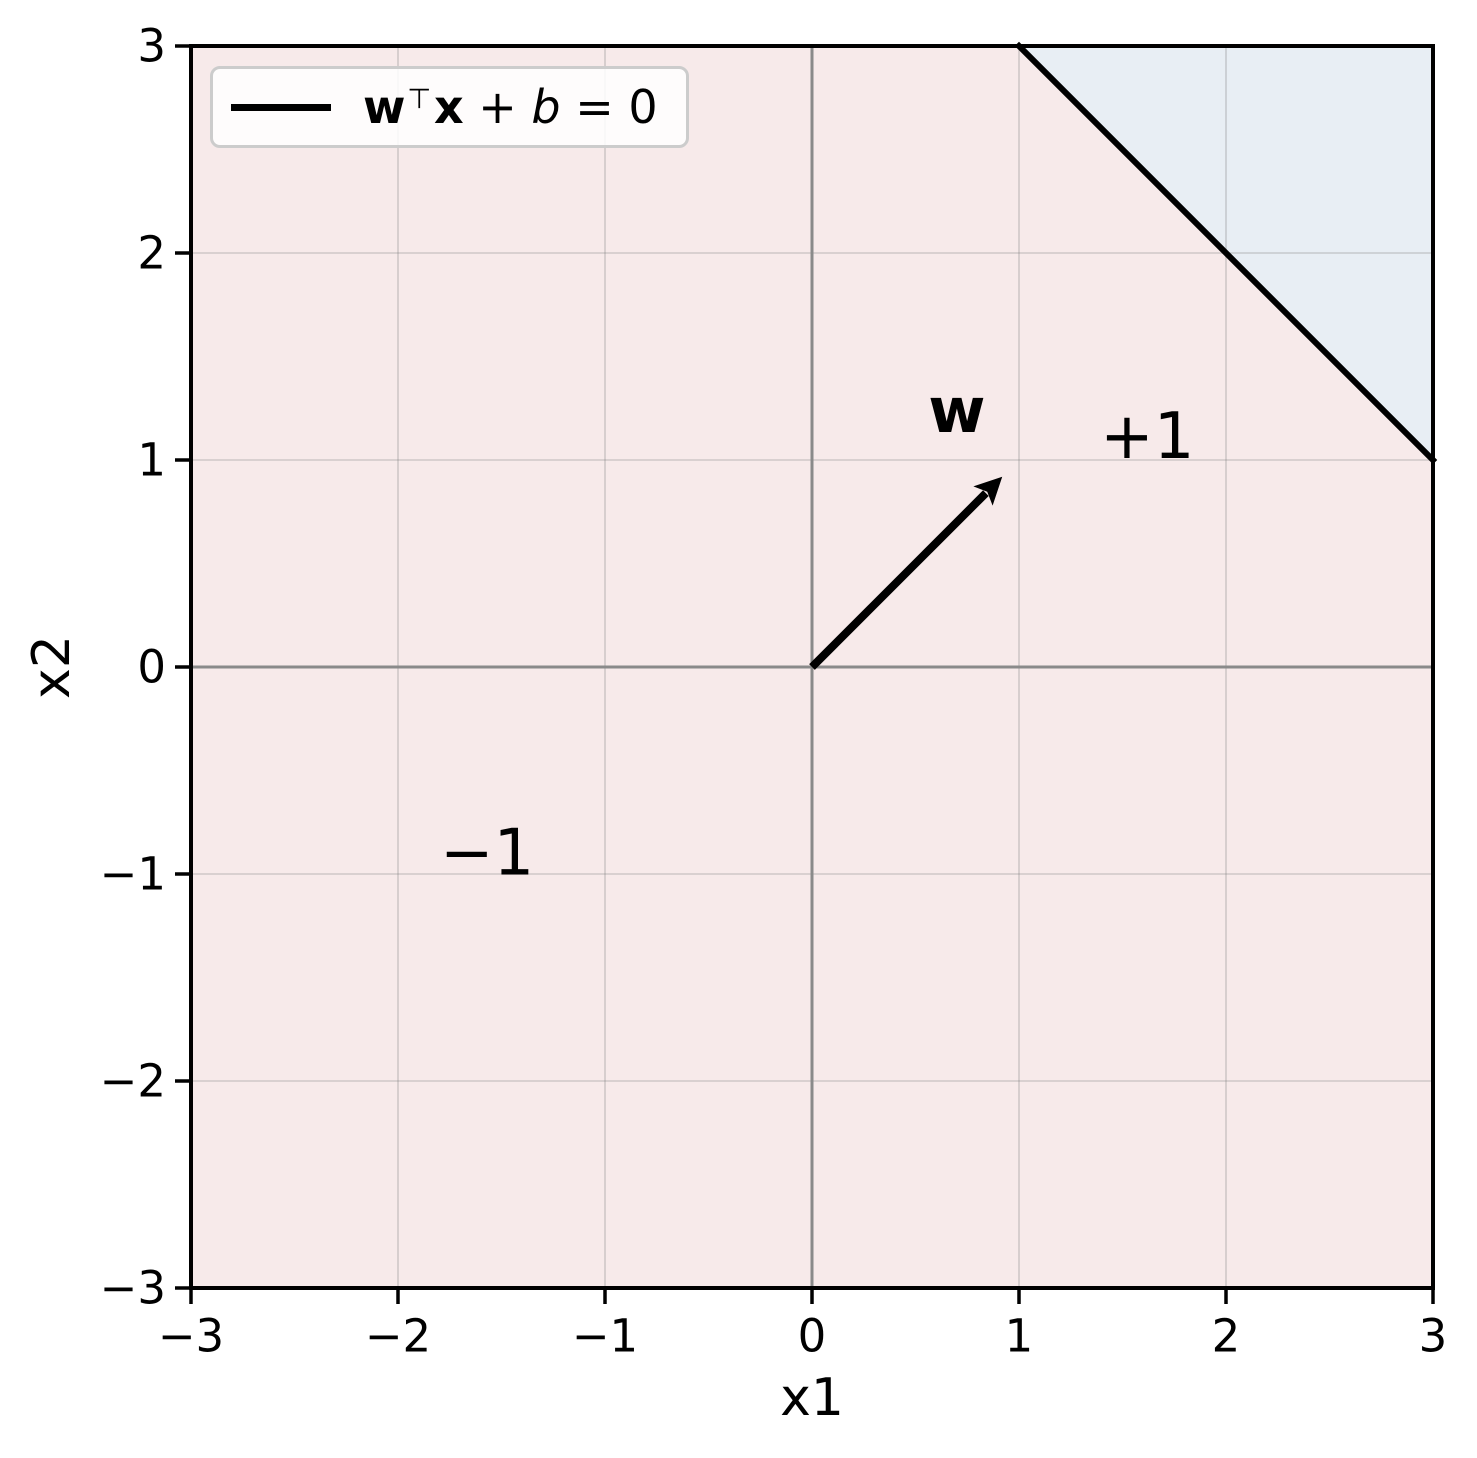 This screenshot has height=1458, width=1477. What do you see at coordinates (605, 1336) in the screenshot?
I see `x-tick-label: −1` at bounding box center [605, 1336].